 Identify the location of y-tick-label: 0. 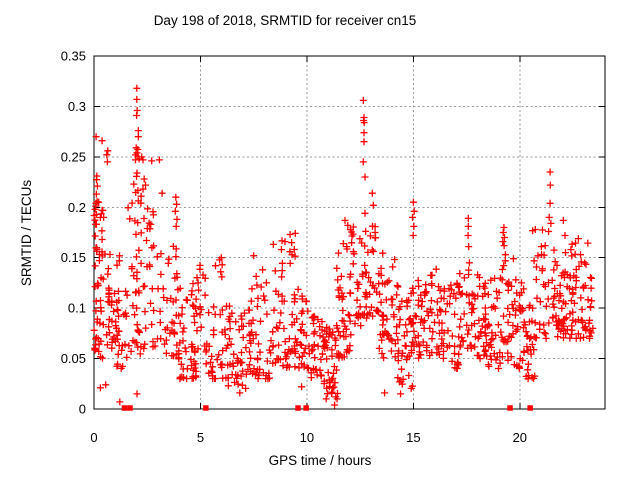
(82, 409).